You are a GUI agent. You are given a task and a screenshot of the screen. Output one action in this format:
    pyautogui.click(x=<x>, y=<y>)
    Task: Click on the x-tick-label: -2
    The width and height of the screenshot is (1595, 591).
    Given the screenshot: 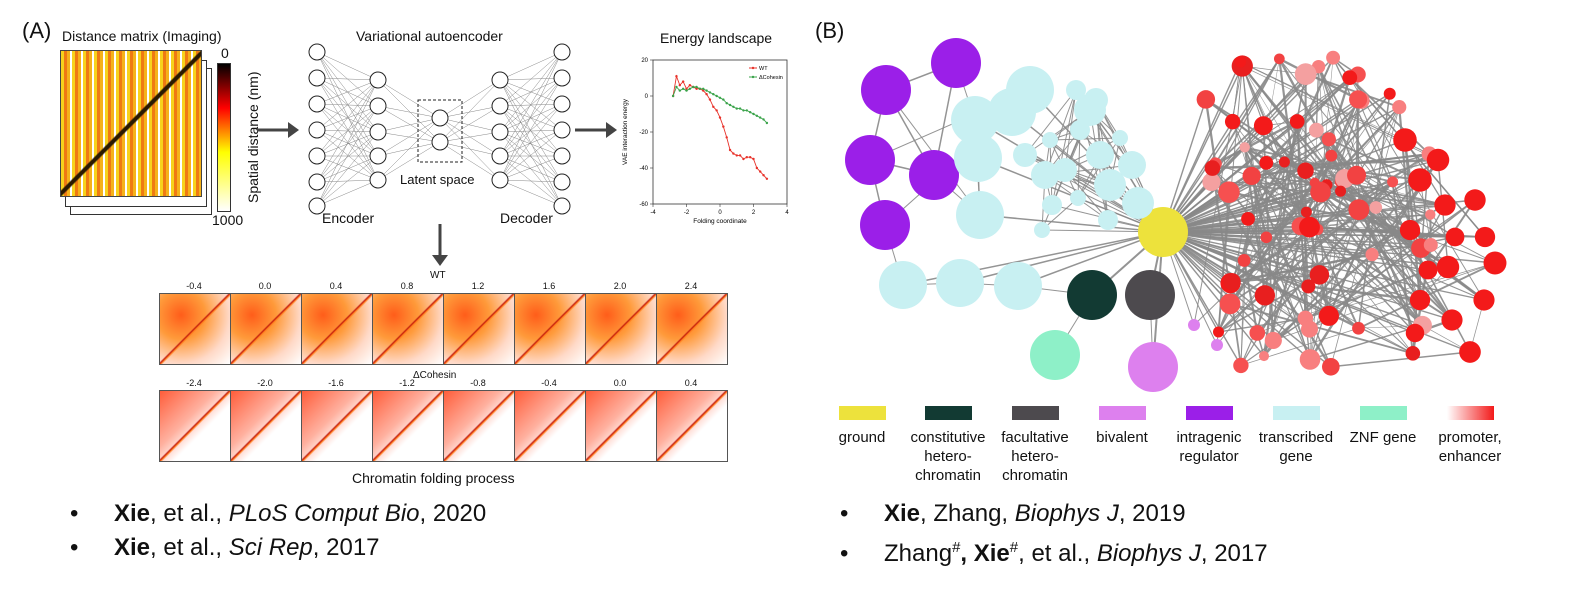 What is the action you would take?
    pyautogui.click(x=687, y=213)
    